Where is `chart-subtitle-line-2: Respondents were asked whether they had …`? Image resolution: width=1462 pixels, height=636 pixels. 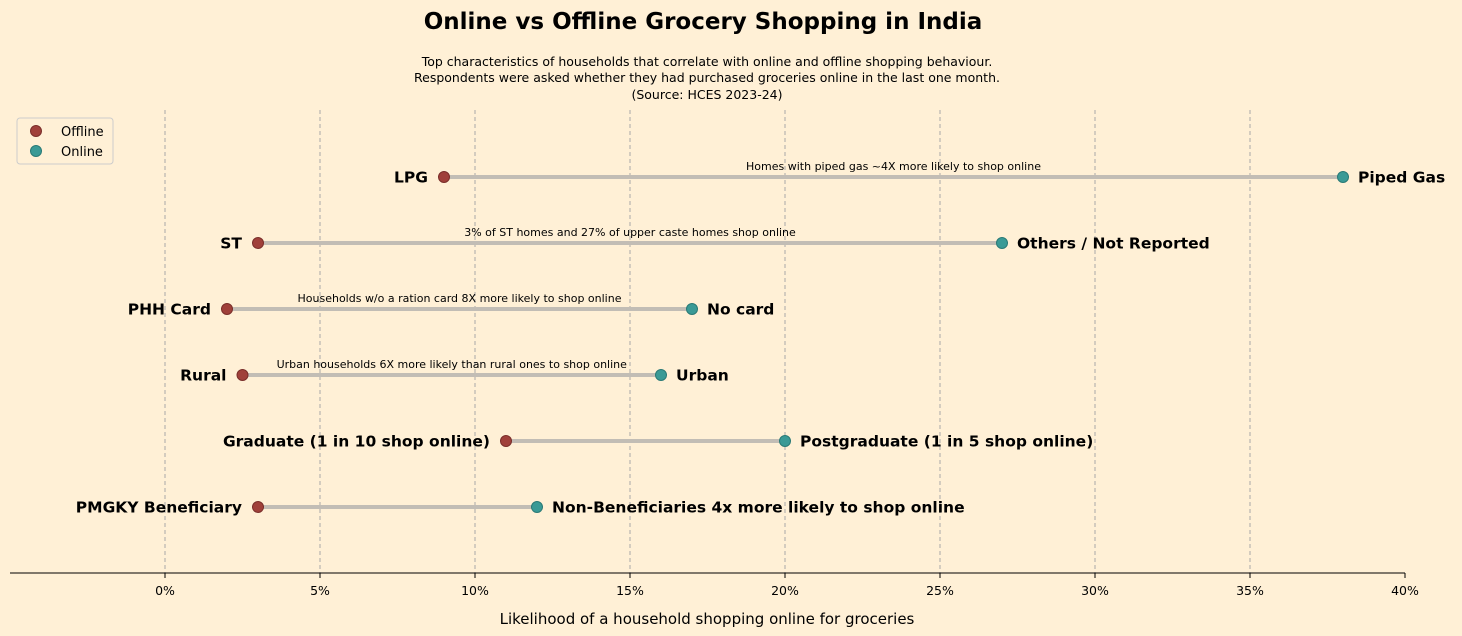 chart-subtitle-line-2: Respondents were asked whether they had … is located at coordinates (707, 77).